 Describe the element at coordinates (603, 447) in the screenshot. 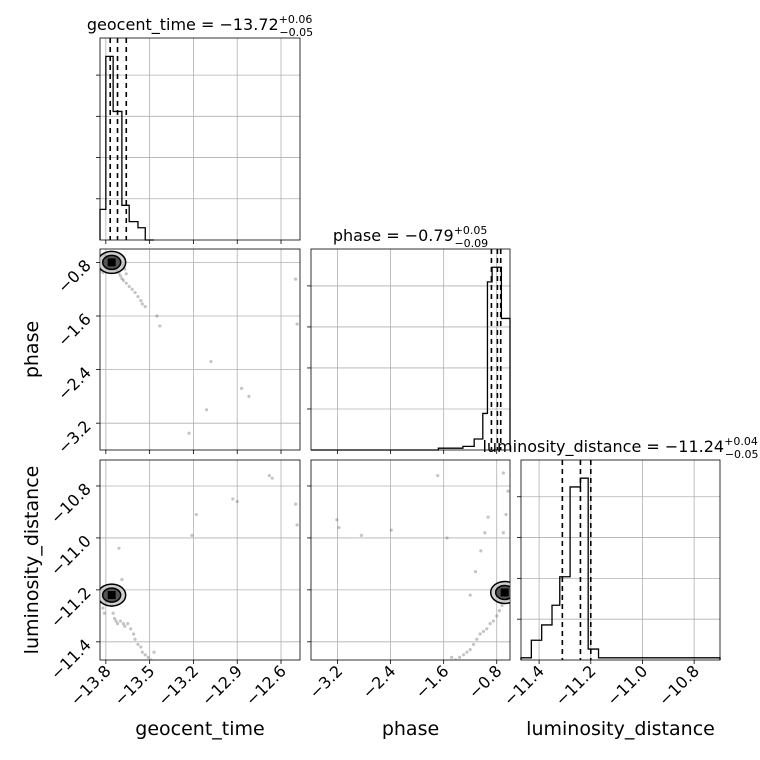

I see `title-main: luminosity_distance = −11.24` at that location.